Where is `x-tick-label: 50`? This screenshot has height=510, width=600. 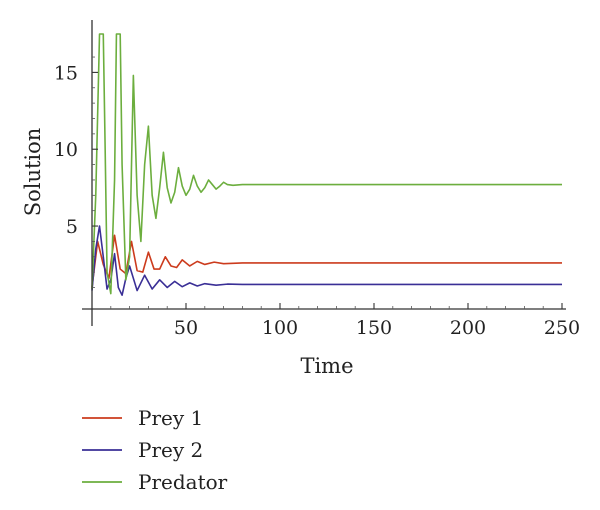 x-tick-label: 50 is located at coordinates (186, 328).